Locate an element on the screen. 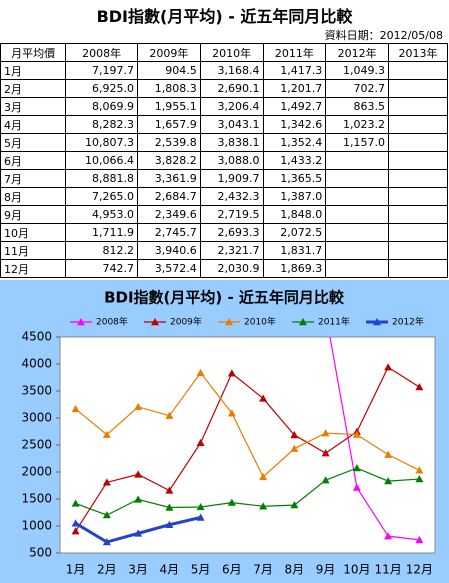 The width and height of the screenshot is (449, 583). column-header: 2013年 is located at coordinates (418, 52).